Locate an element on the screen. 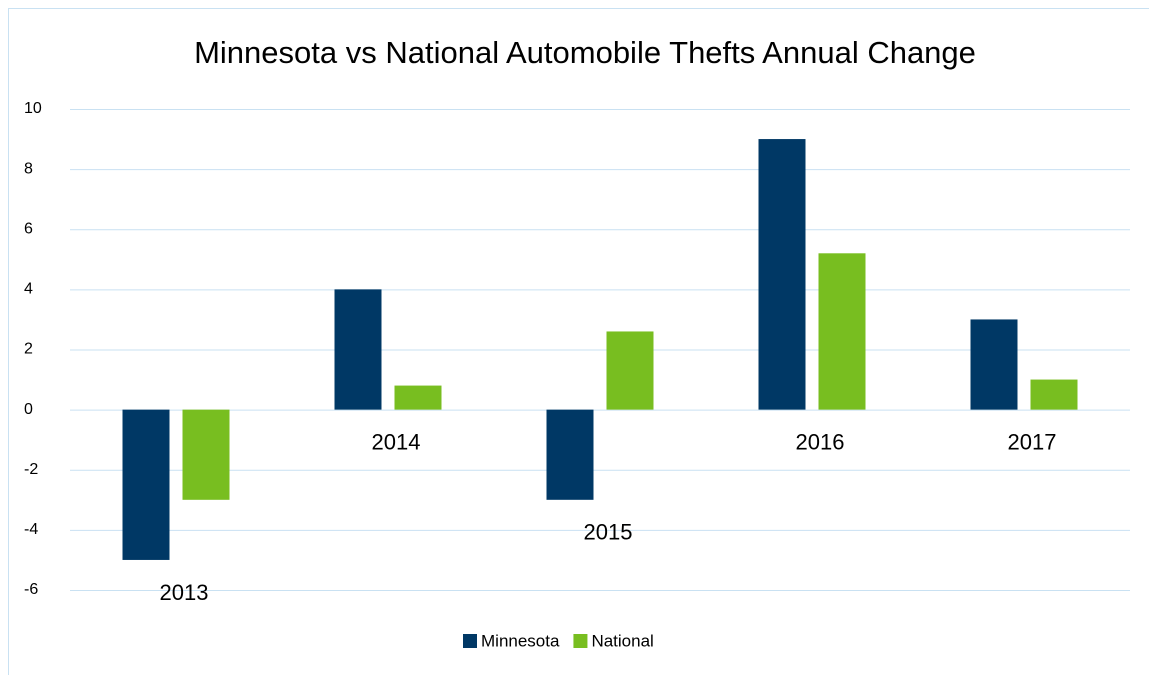 The width and height of the screenshot is (1149, 675). legend-label: National is located at coordinates (622, 640).